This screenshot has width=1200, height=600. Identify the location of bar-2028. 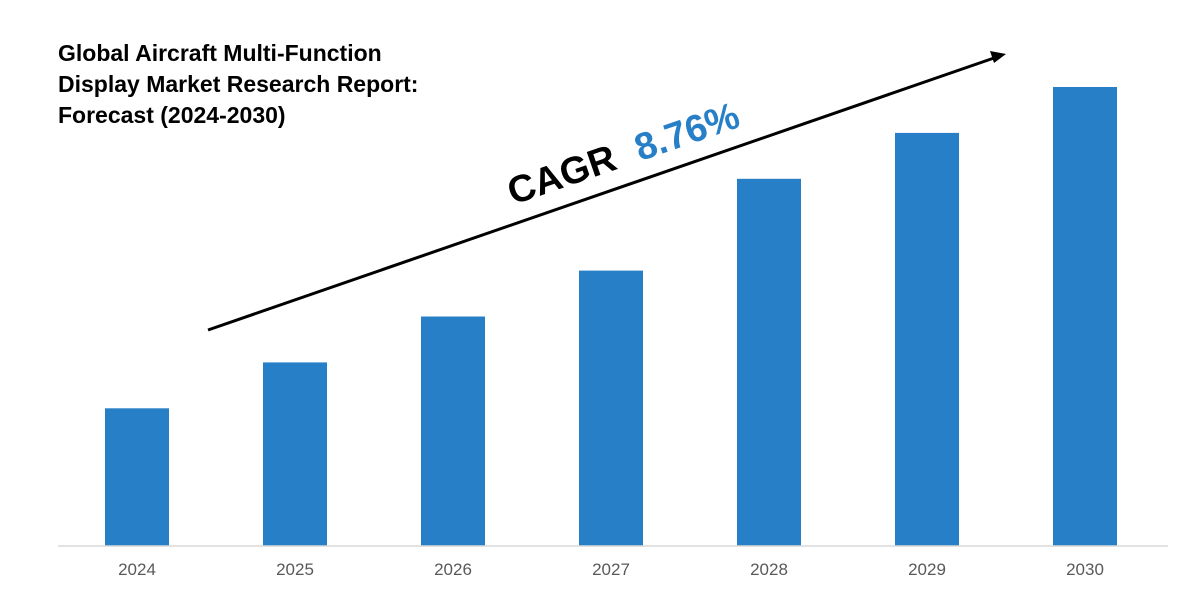
(769, 362).